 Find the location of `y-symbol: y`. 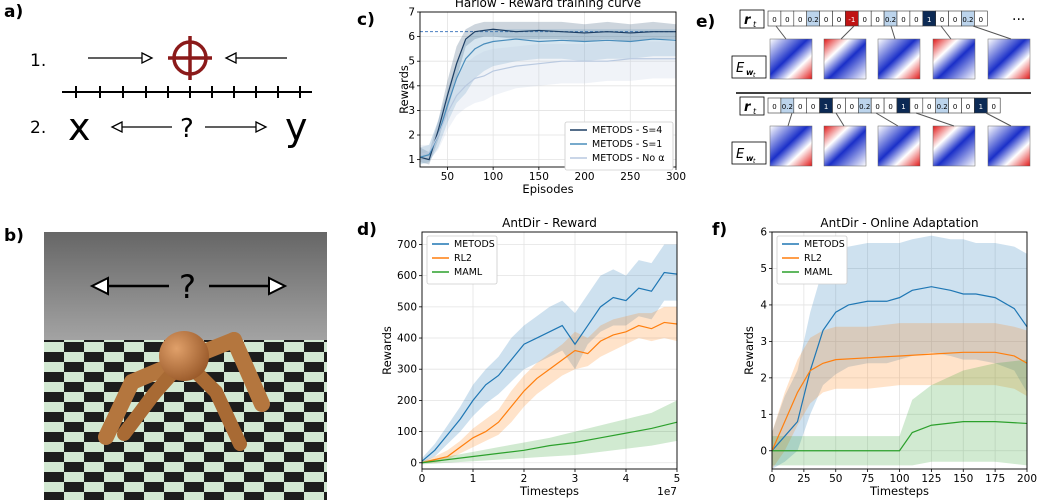

y-symbol: y is located at coordinates (296, 127).